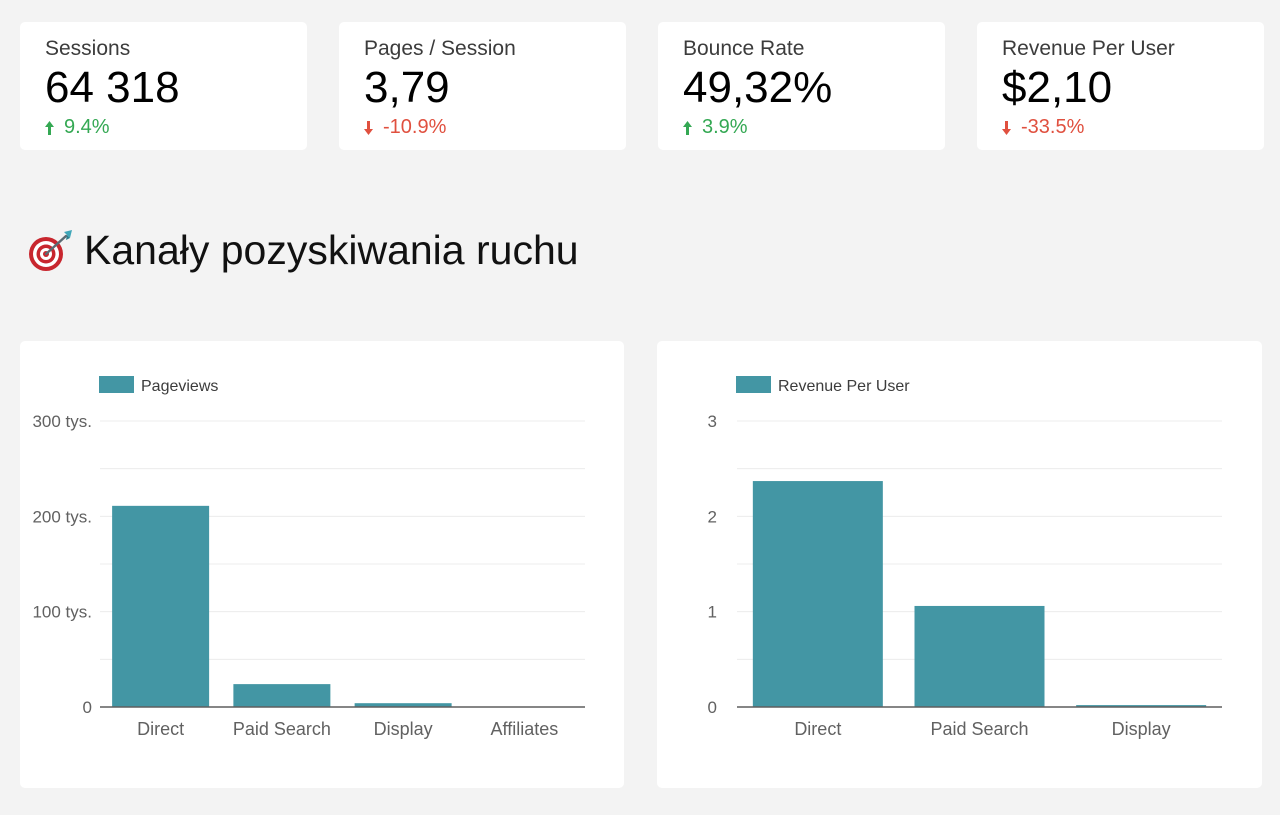  I want to click on x-tick-label: Affiliates, so click(525, 729).